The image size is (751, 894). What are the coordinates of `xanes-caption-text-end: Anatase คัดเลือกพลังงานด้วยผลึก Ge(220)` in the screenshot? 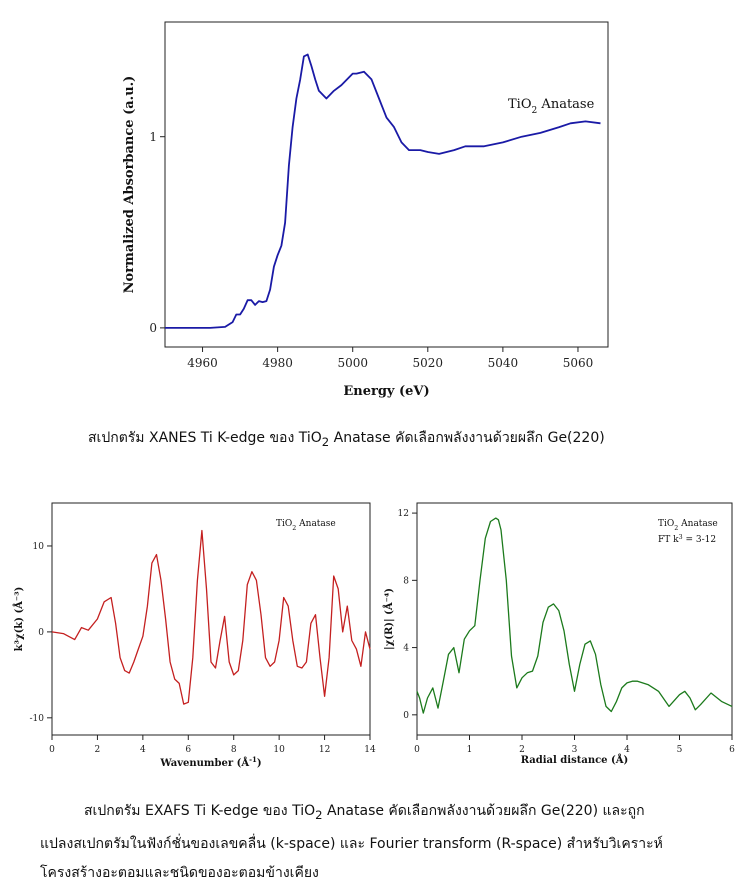 It's located at (467, 438).